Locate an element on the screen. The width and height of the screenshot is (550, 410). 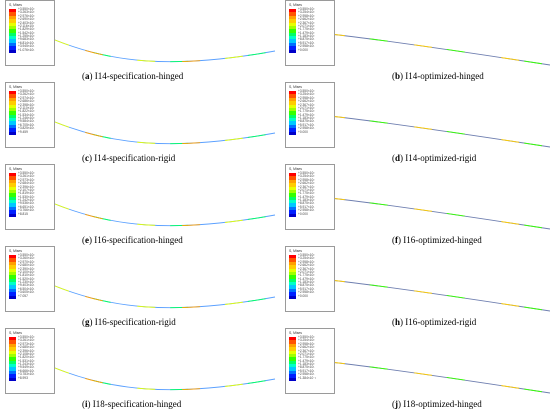
legend-value: +2.685×10² is located at coordinates (26, 347).